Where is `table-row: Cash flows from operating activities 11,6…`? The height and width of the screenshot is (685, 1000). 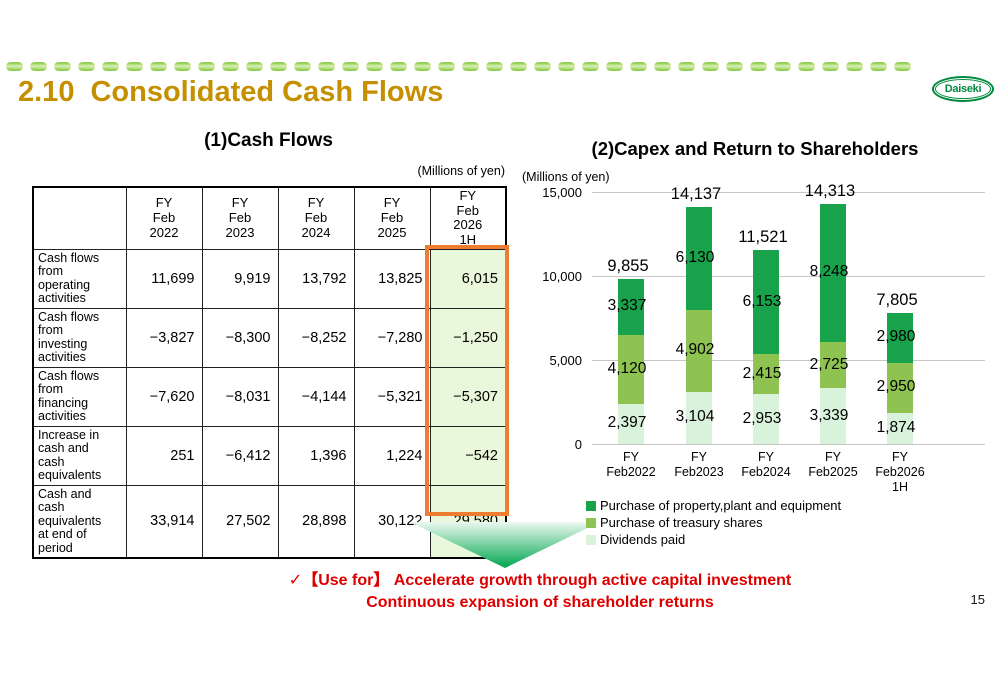
table-row: Cash flows from operating activities 11,6… is located at coordinates (269, 278).